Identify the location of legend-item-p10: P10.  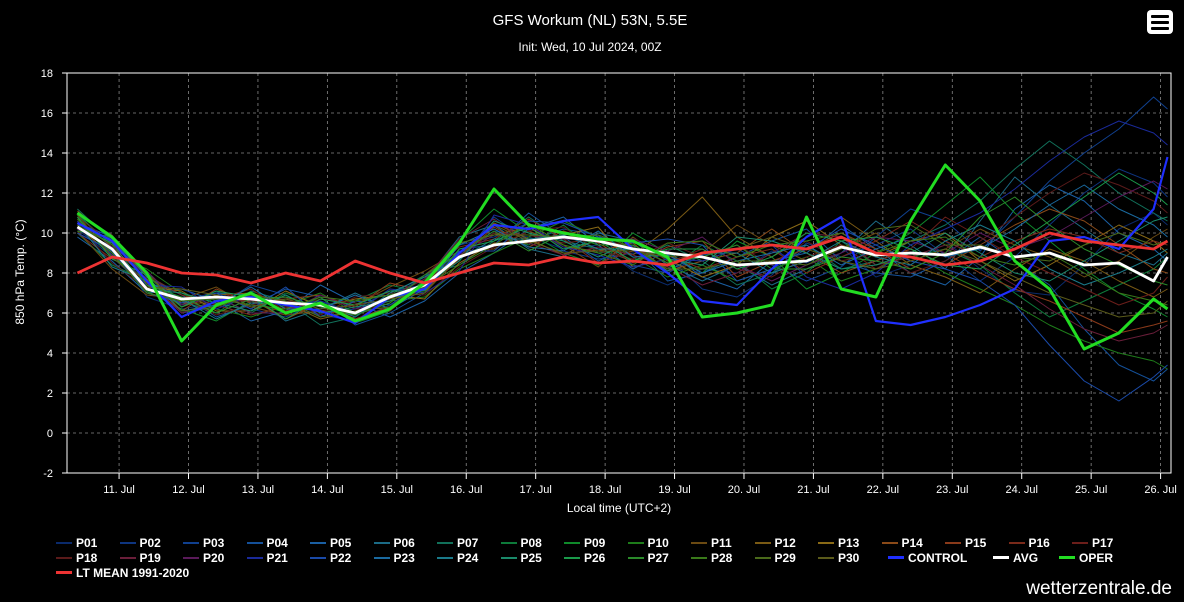
(648, 543).